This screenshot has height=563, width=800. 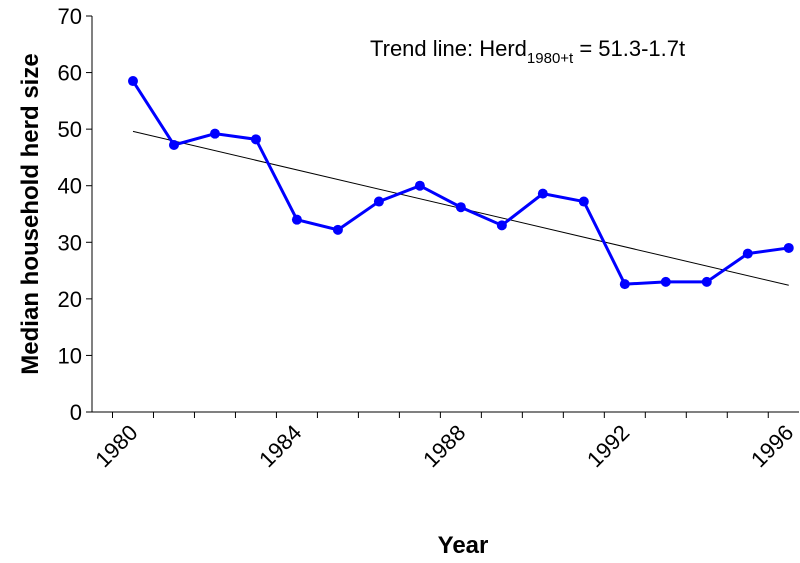 I want to click on y-tick-label: 30, so click(x=70, y=242).